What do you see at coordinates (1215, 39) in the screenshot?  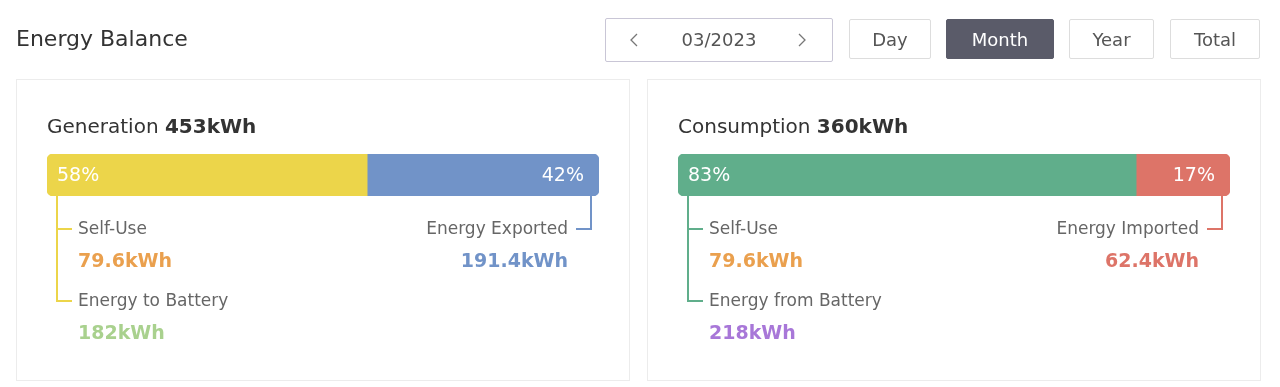 I see `text: Total` at bounding box center [1215, 39].